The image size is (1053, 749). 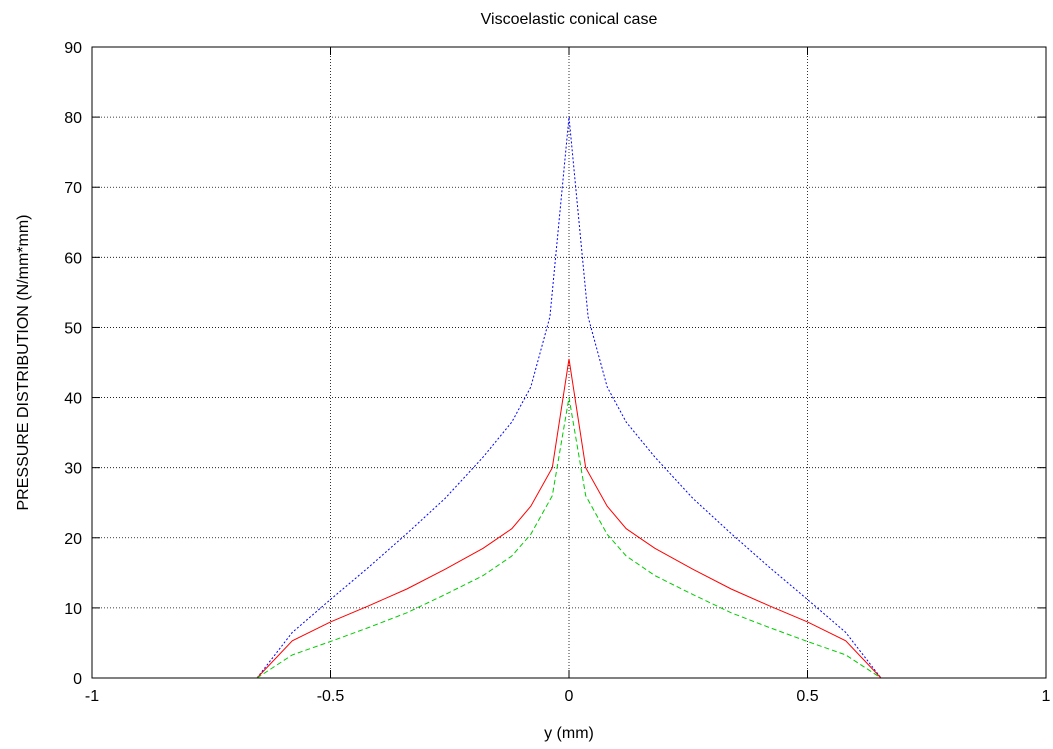 I want to click on y-tick-label: 20, so click(x=73, y=539).